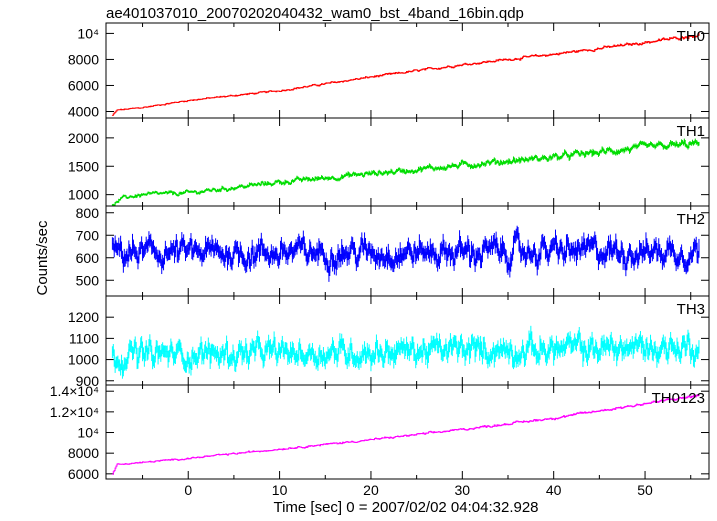 The image size is (717, 521). Describe the element at coordinates (88, 235) in the screenshot. I see `y-tick-label-TH2: 700` at that location.